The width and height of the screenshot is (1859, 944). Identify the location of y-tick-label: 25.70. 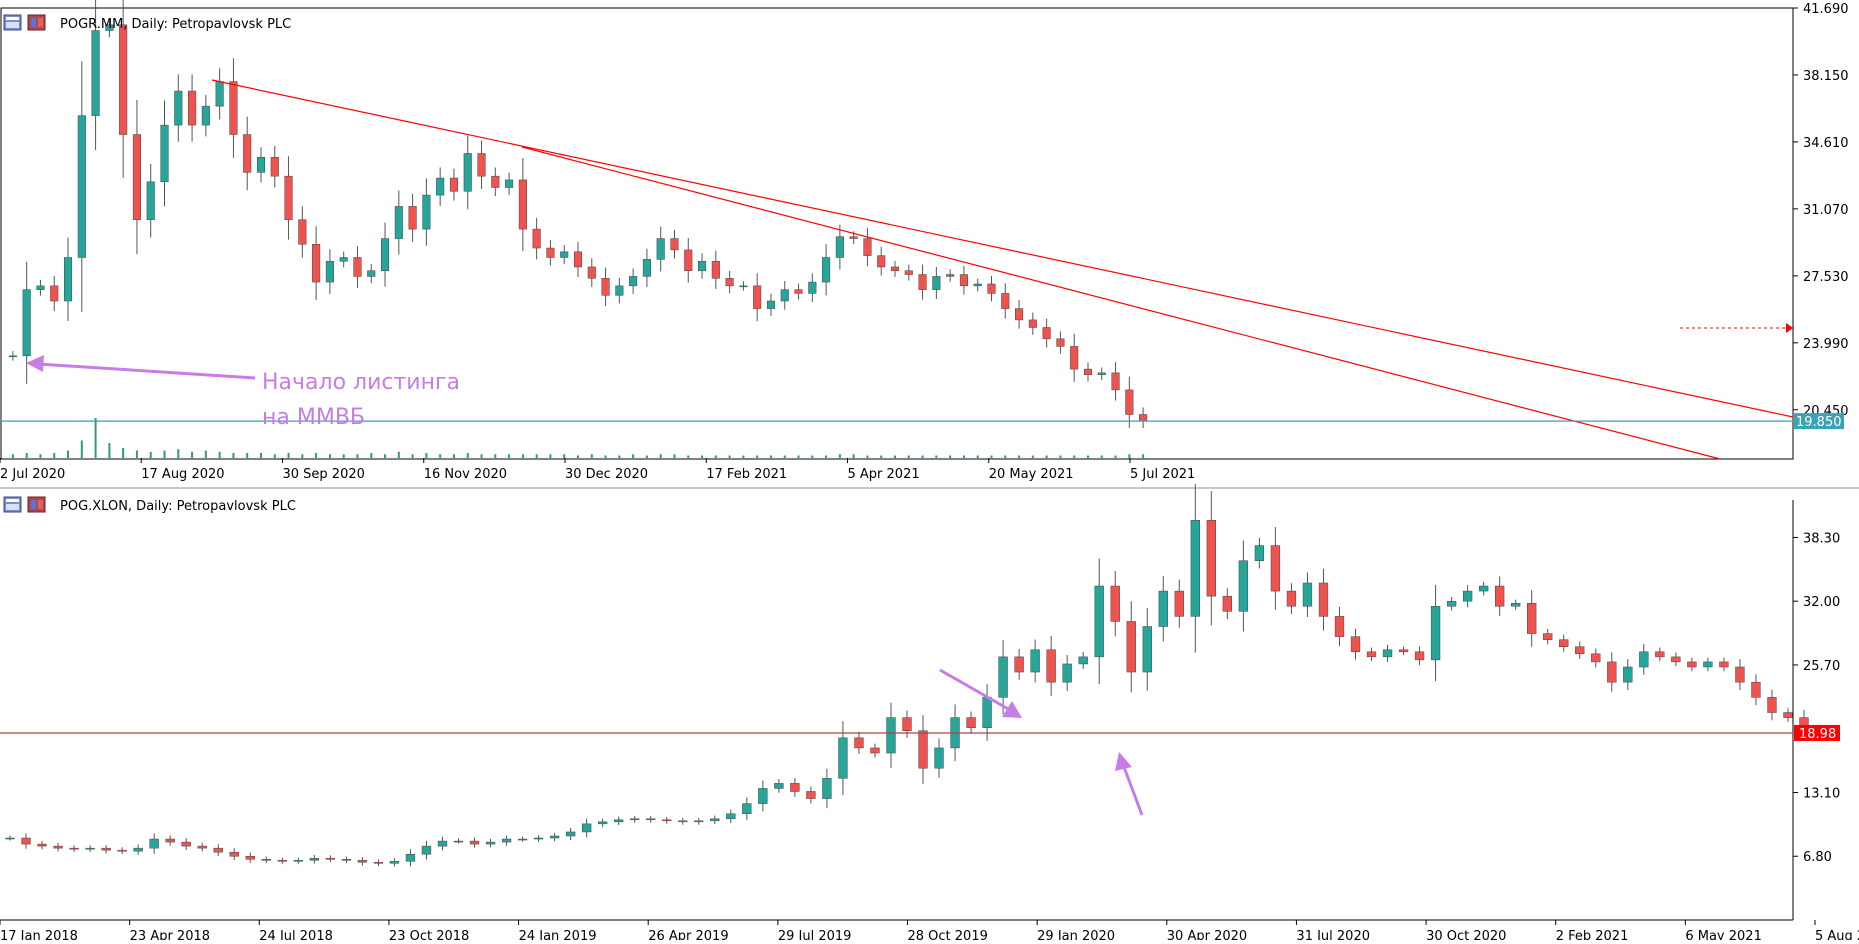
(1821, 666).